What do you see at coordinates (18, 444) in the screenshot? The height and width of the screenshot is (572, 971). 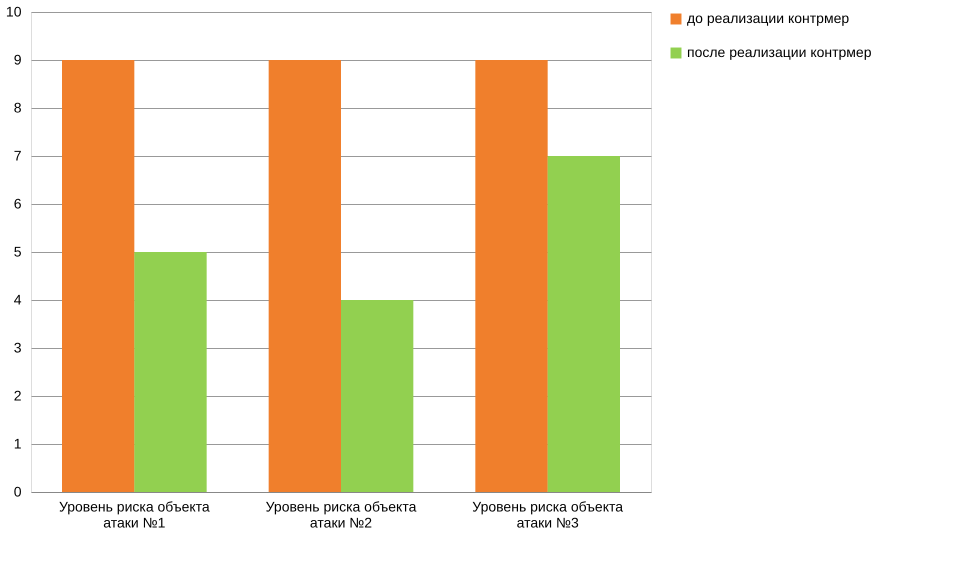 I see `y-tick-label: 1` at bounding box center [18, 444].